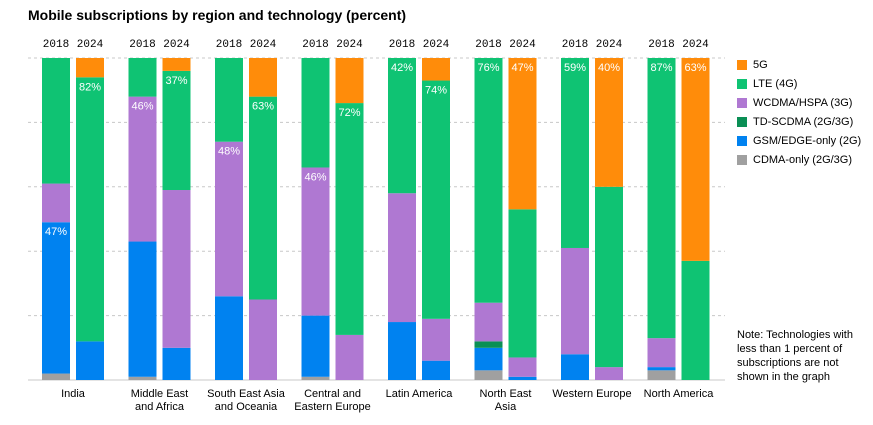 This screenshot has width=873, height=425. What do you see at coordinates (90, 87) in the screenshot?
I see `data-label: 82%` at bounding box center [90, 87].